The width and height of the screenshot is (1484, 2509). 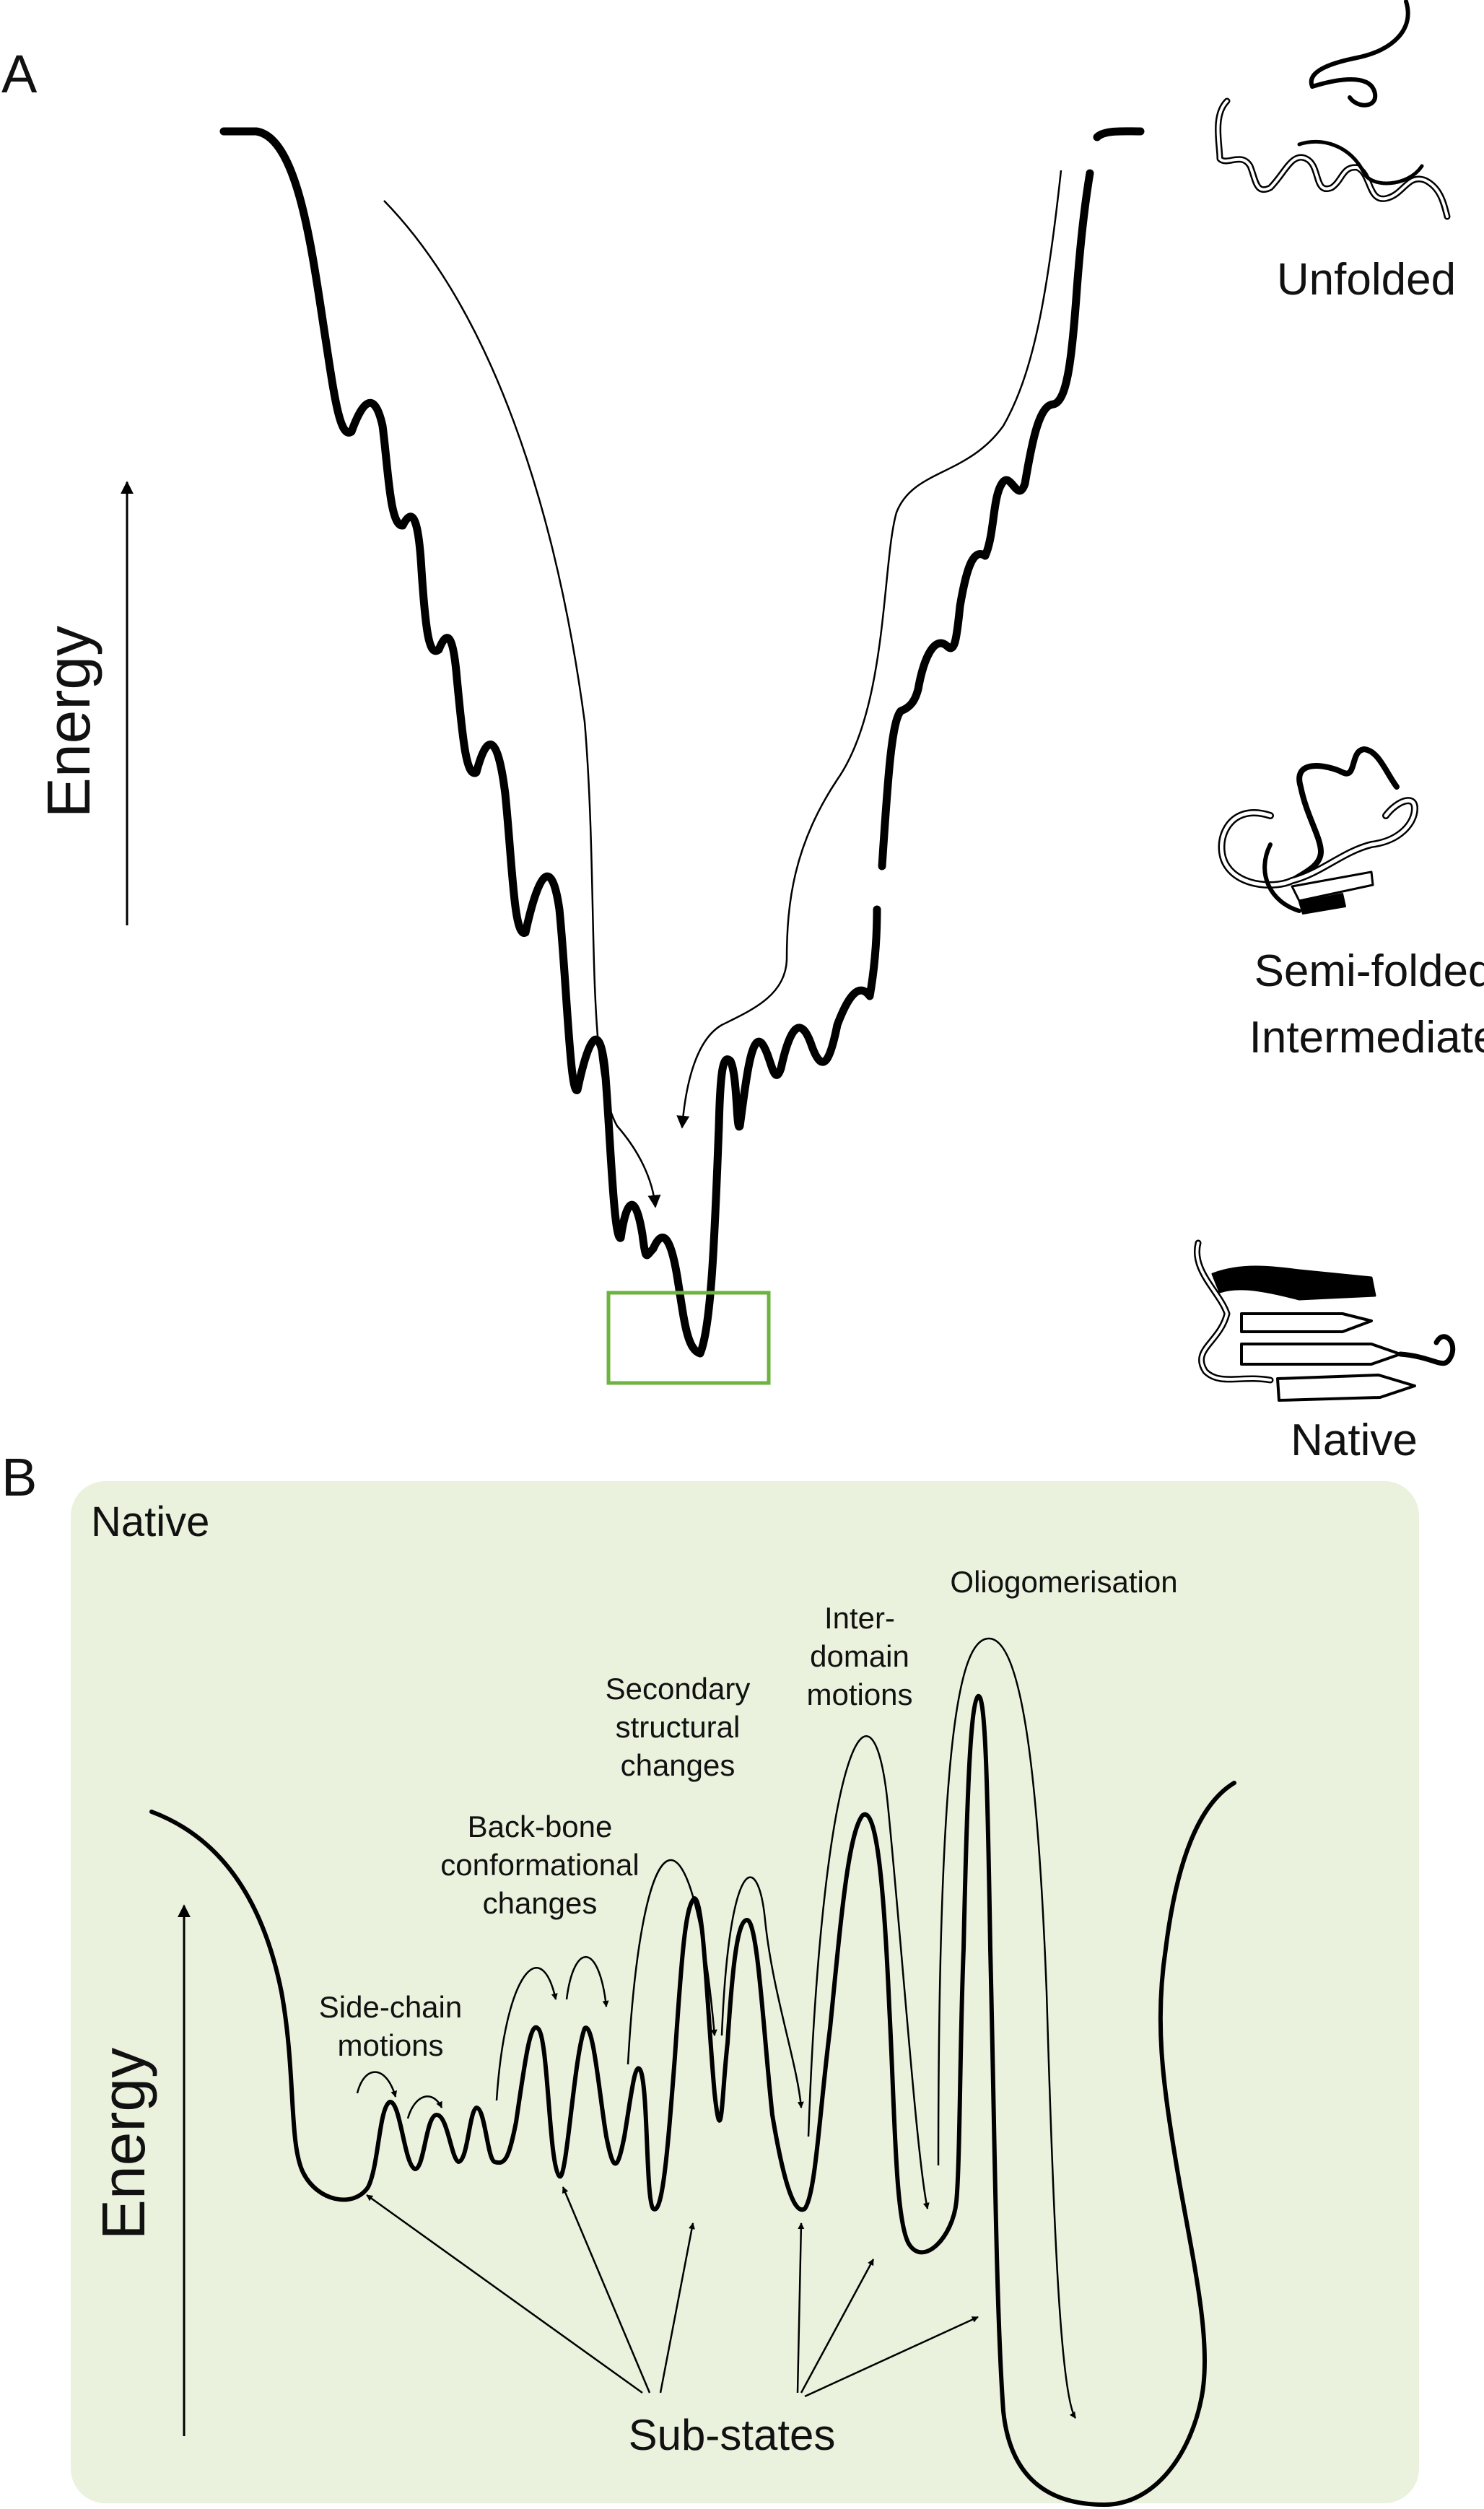 I want to click on panel-a-energy-axis-label: Energy, so click(x=68, y=722).